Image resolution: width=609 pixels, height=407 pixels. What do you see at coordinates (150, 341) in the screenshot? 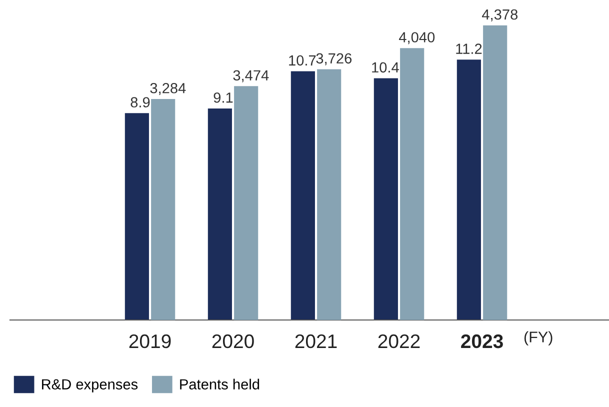
I see `x-tick-label: 2019` at bounding box center [150, 341].